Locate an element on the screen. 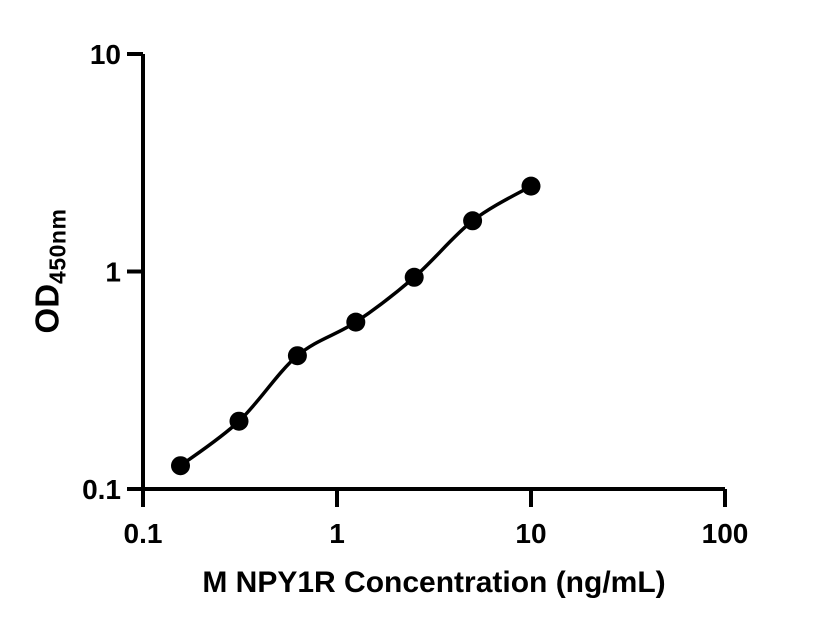 The width and height of the screenshot is (816, 640). y-tick-label: 10 is located at coordinates (105, 54).